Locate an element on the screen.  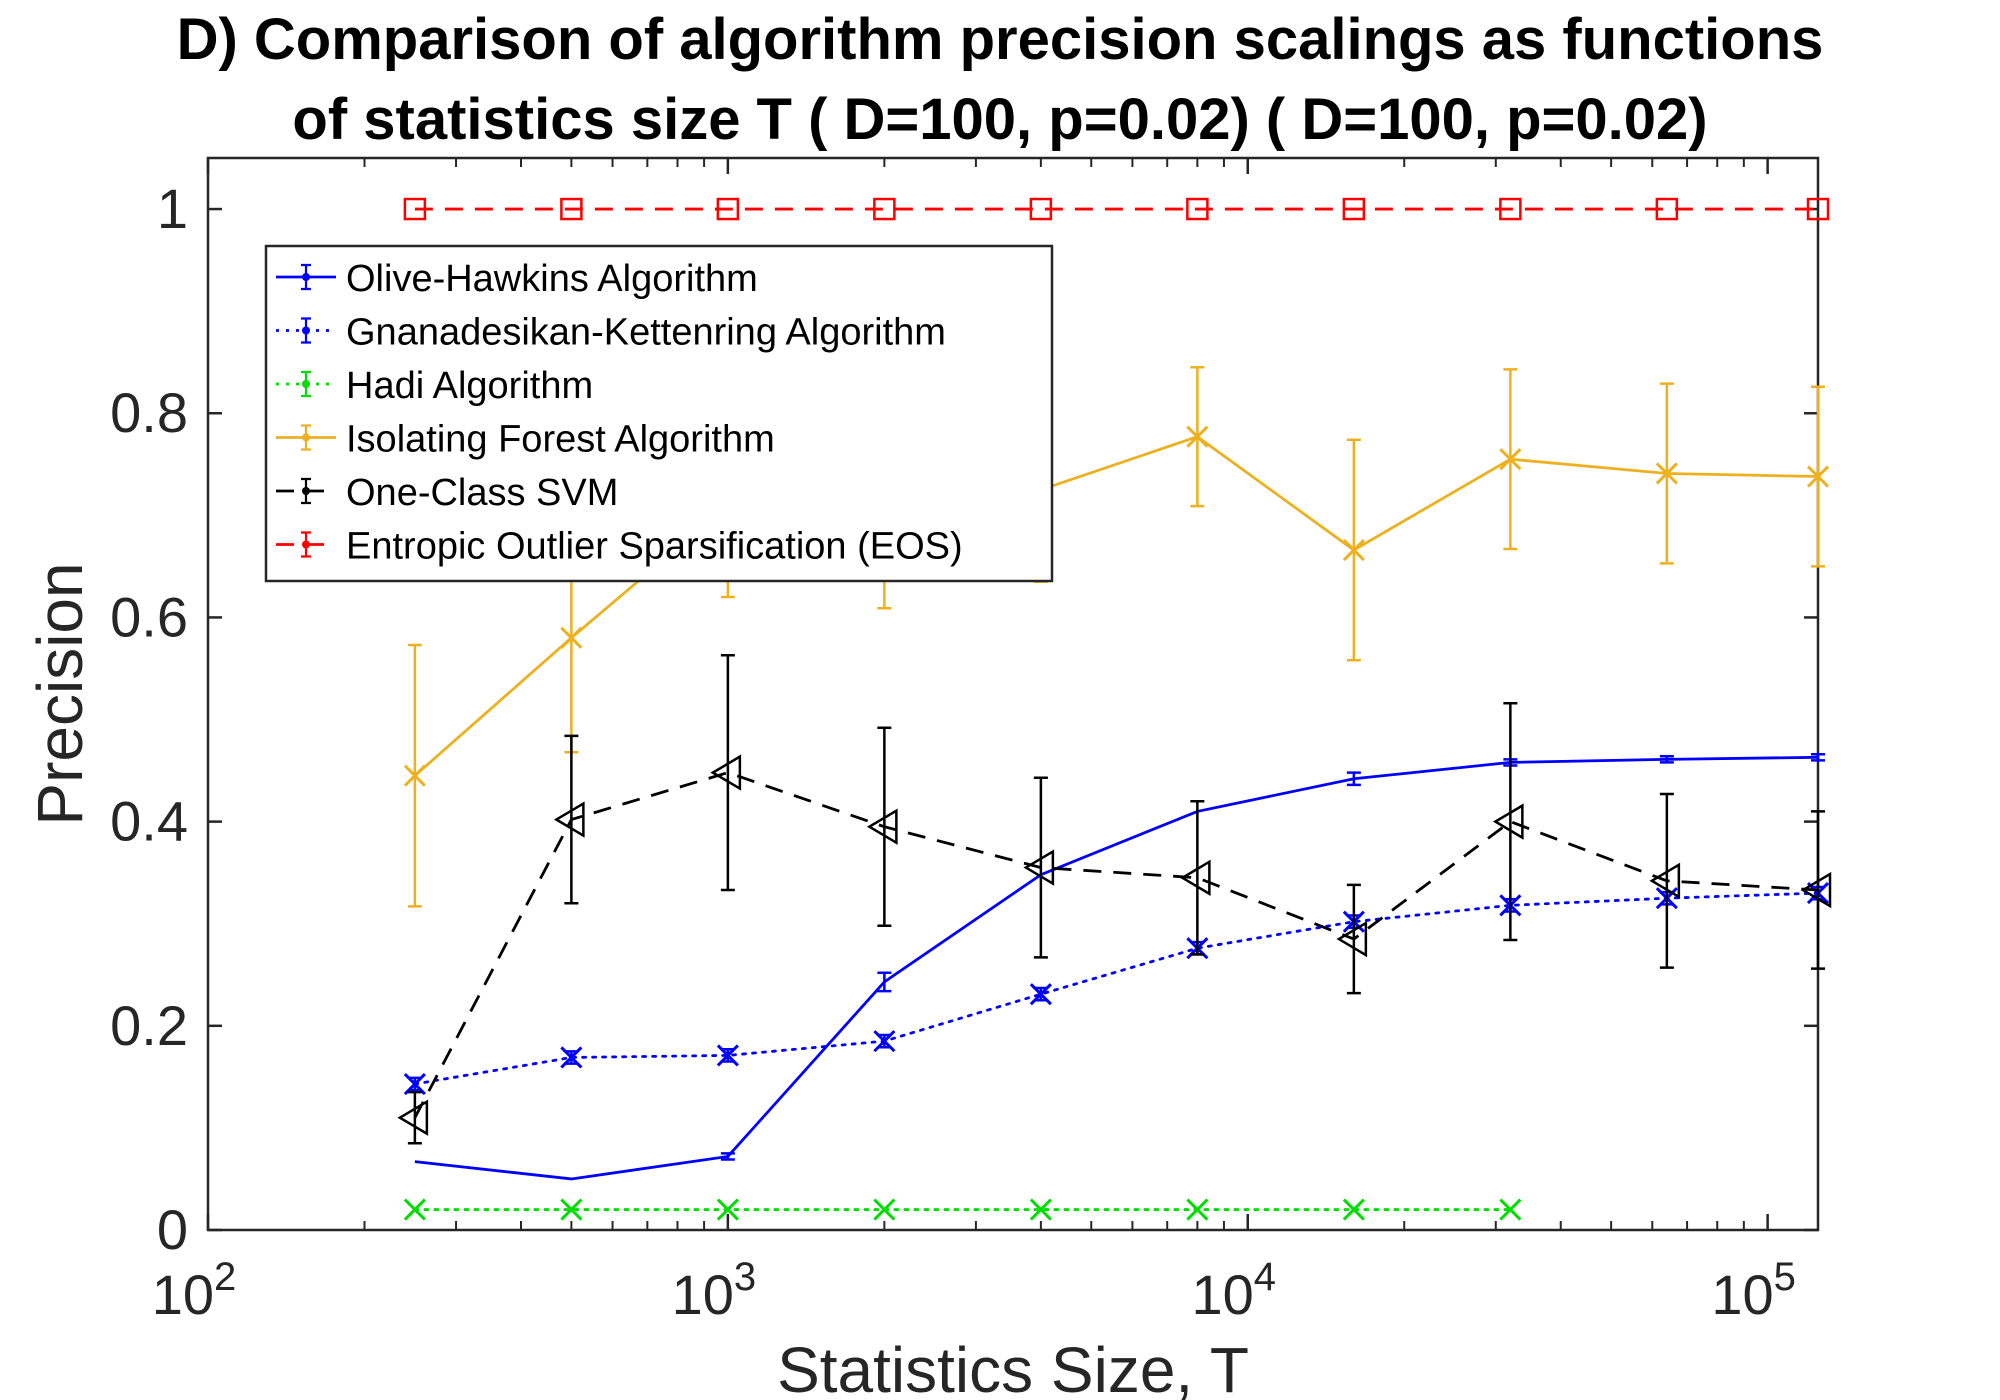
x-tick-label-exponent: 5 is located at coordinates (1785, 1277).